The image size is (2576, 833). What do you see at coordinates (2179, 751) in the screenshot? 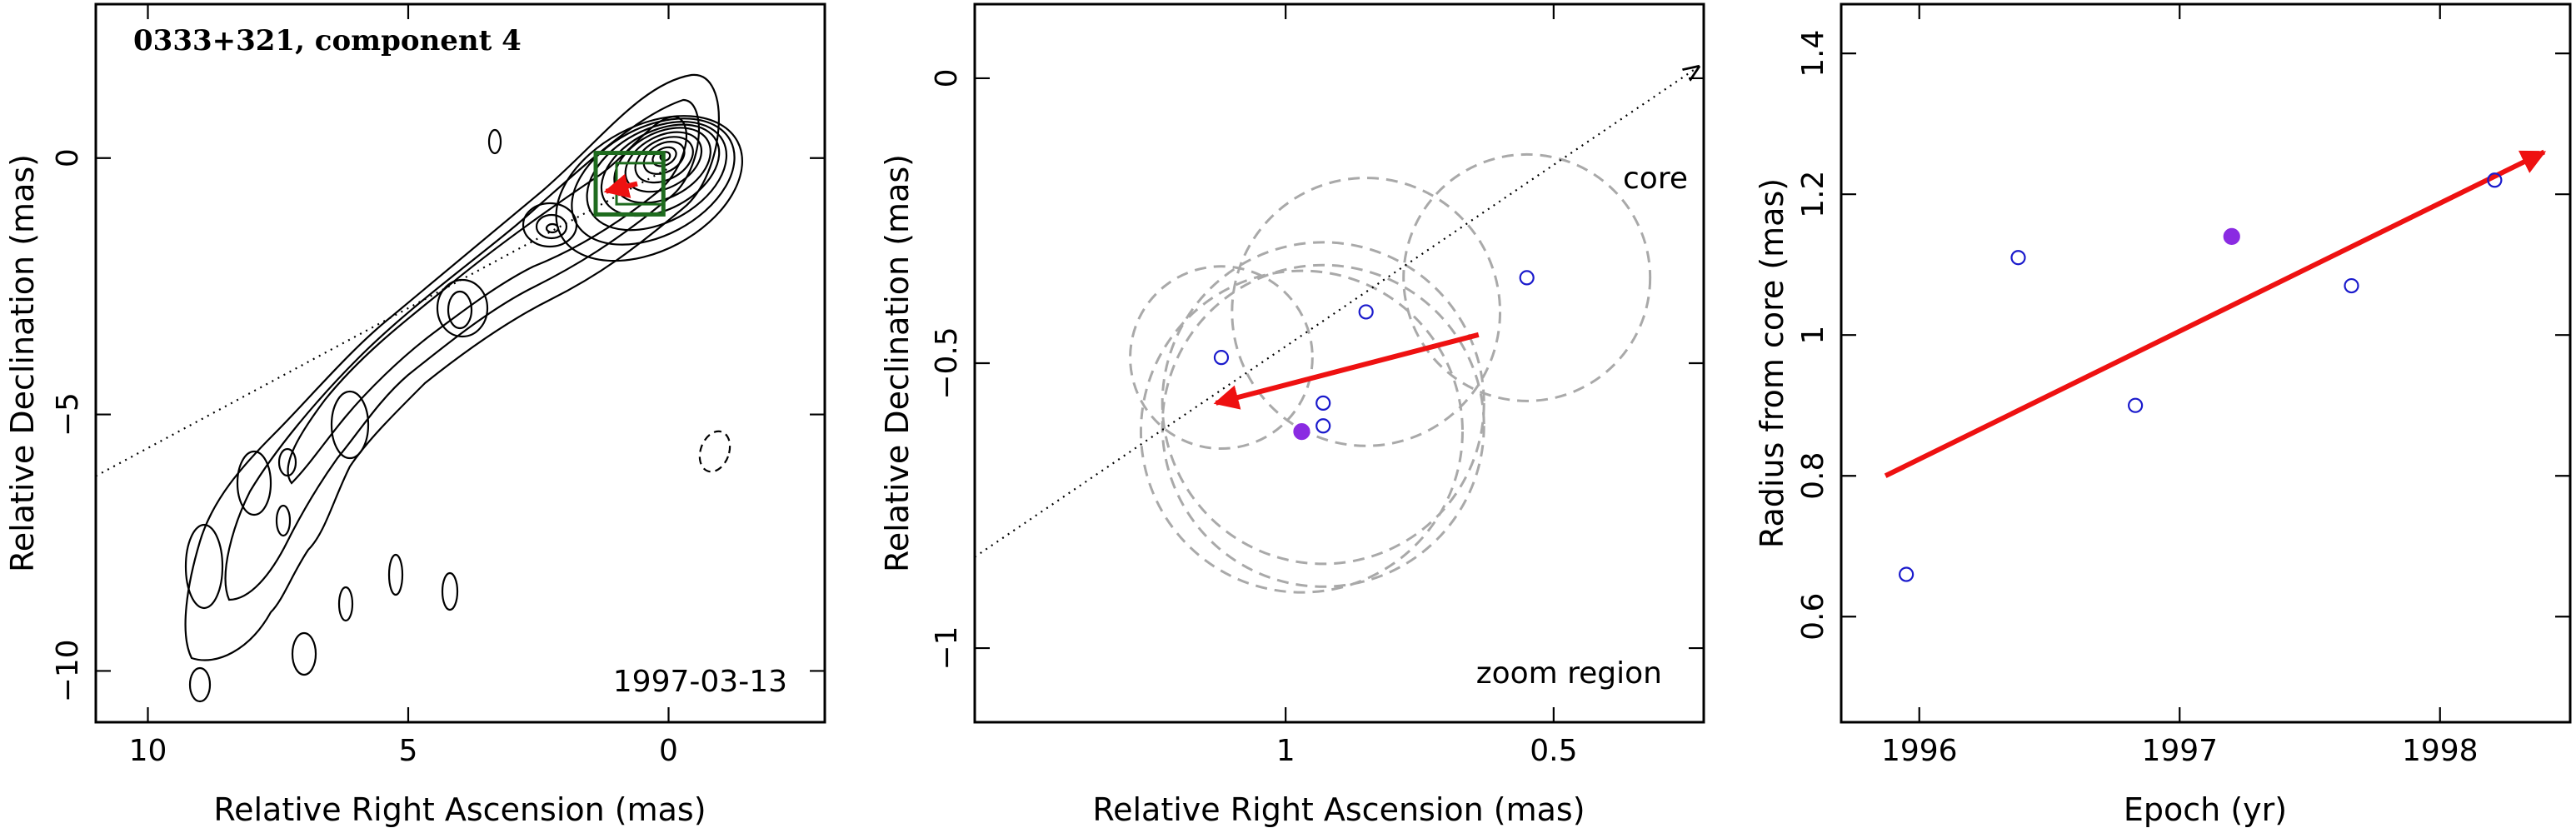
I see `right-x-tick-label: 1997` at bounding box center [2179, 751].